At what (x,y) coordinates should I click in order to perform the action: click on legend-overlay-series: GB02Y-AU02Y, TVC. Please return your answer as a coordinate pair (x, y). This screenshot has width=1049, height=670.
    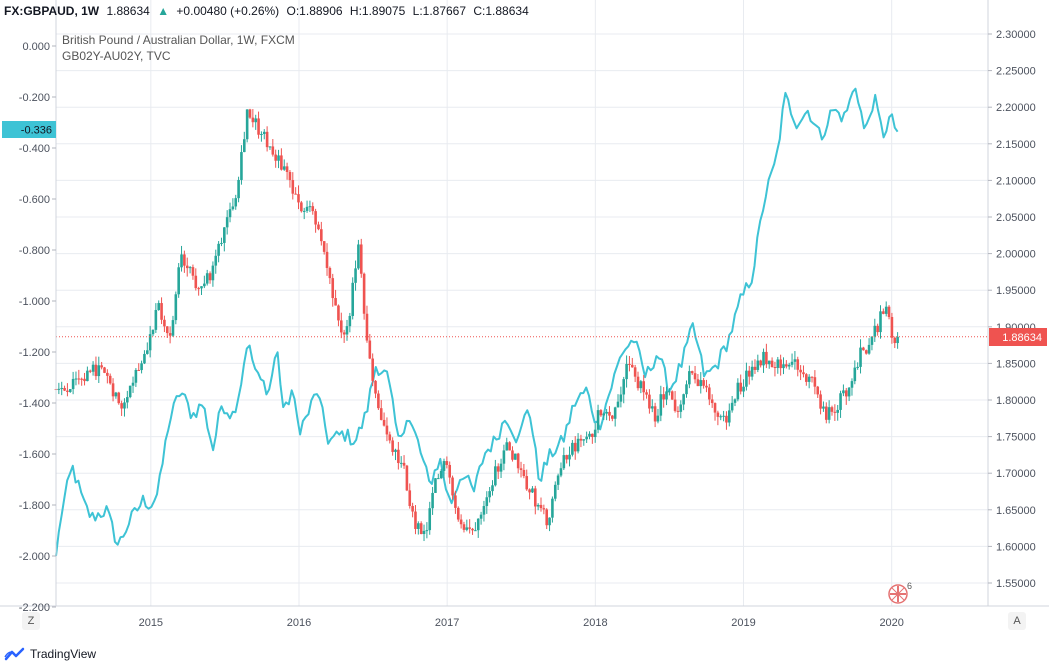
    Looking at the image, I should click on (116, 56).